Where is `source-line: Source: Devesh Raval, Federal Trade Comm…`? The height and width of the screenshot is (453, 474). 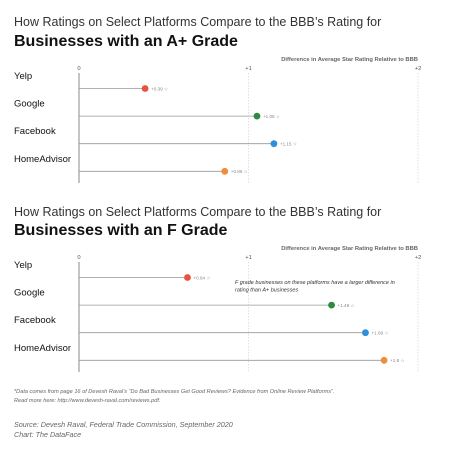 source-line: Source: Devesh Raval, Federal Trade Comm… is located at coordinates (123, 424).